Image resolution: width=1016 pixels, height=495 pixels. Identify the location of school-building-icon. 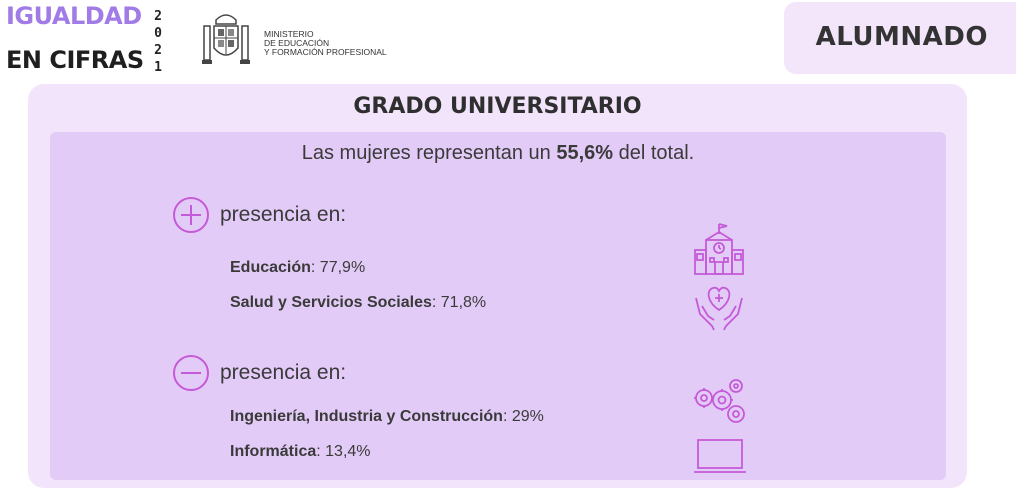
(719, 249).